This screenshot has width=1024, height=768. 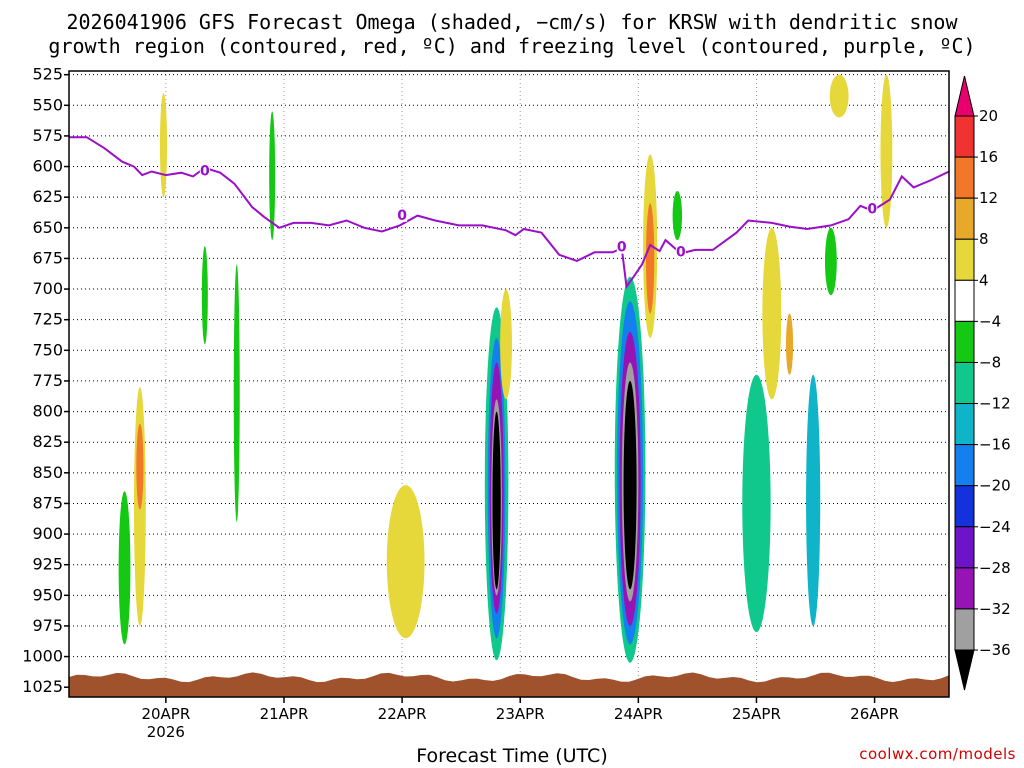 I want to click on y-tick-label-975: 975, so click(x=47, y=625).